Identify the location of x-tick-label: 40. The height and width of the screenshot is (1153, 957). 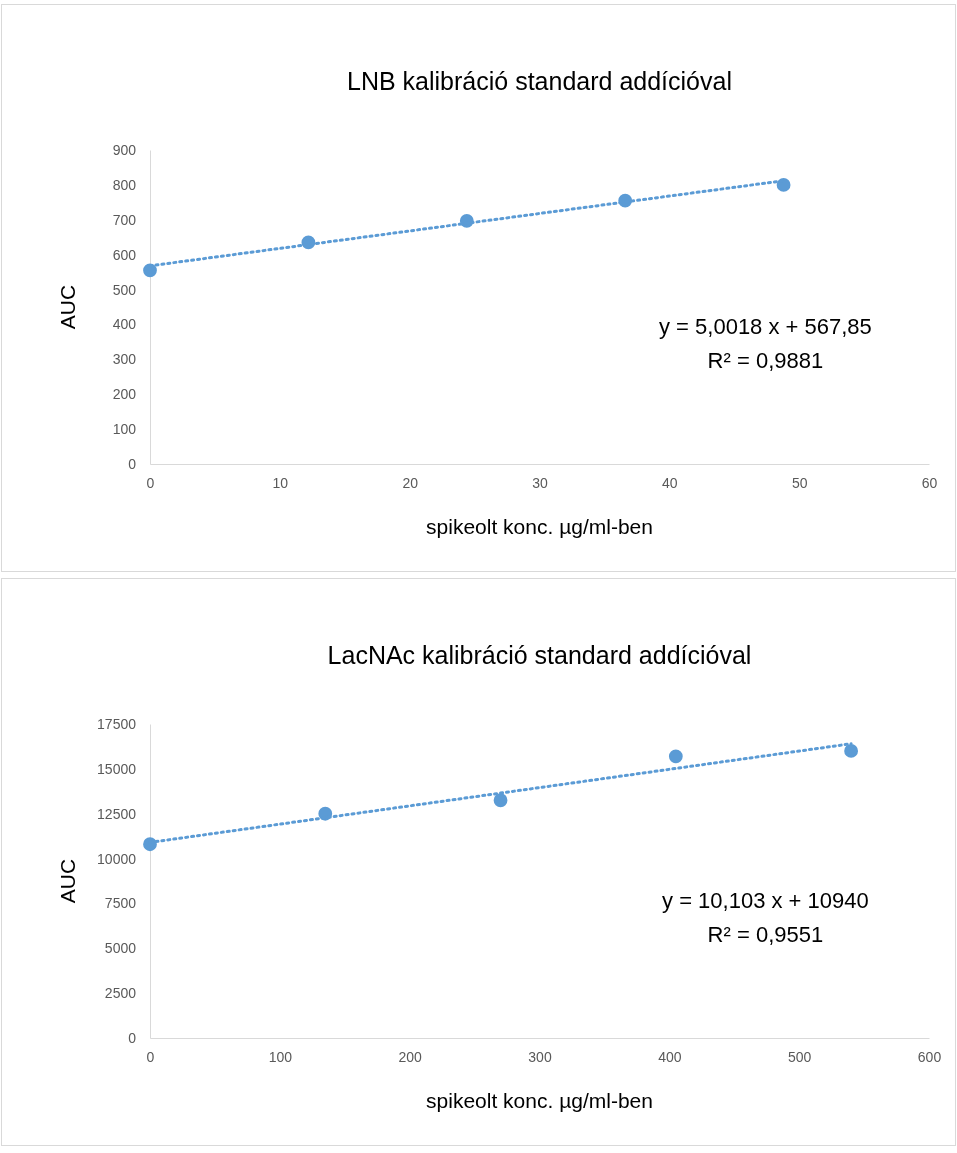
(670, 482).